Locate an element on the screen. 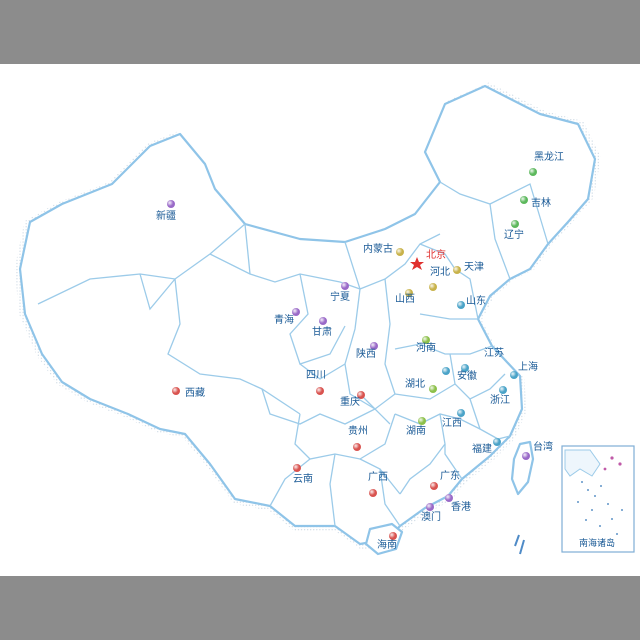  province-label: 吉林 is located at coordinates (541, 202).